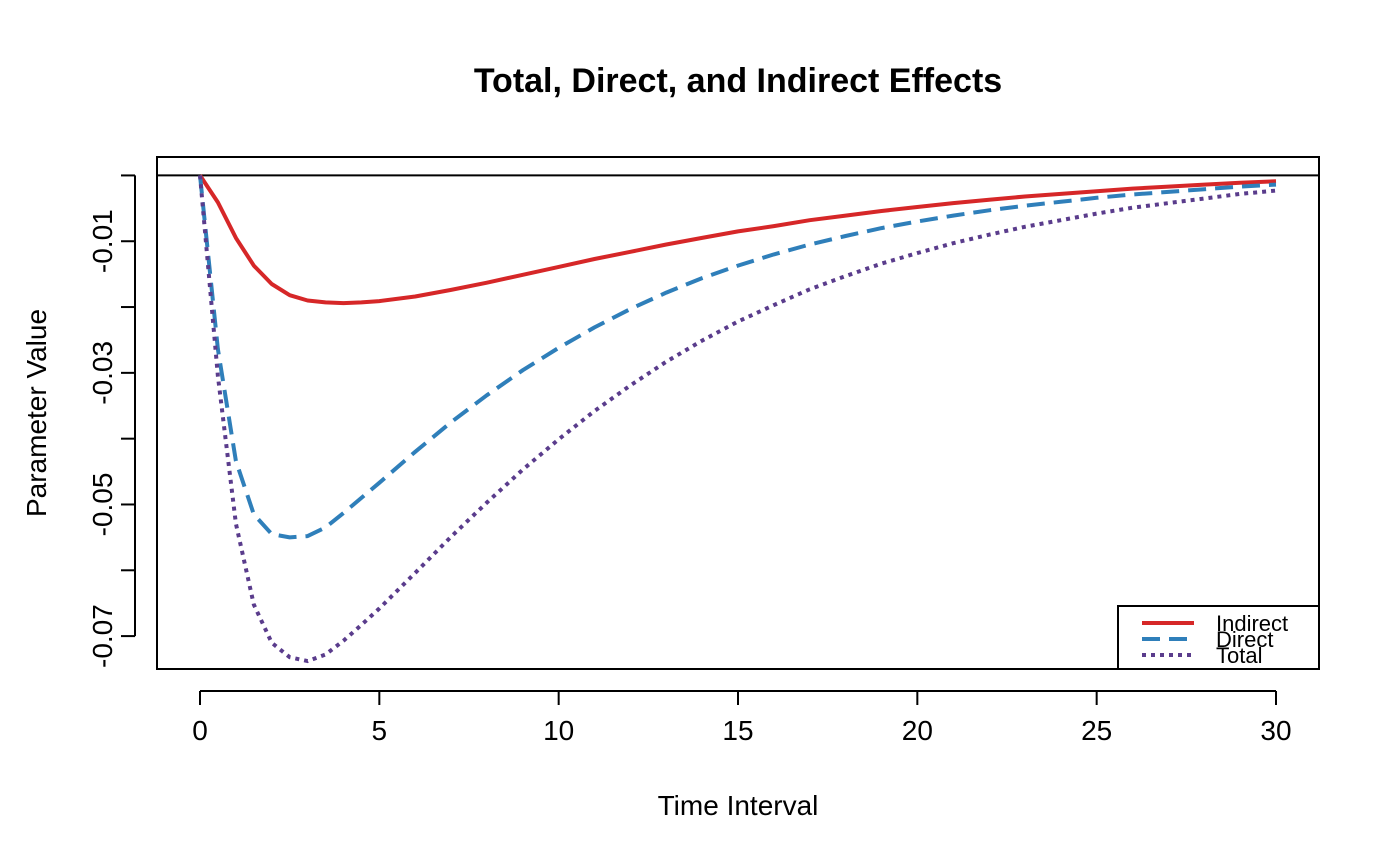 The image size is (1400, 866). What do you see at coordinates (102, 373) in the screenshot?
I see `y-tick-label: -0.03` at bounding box center [102, 373].